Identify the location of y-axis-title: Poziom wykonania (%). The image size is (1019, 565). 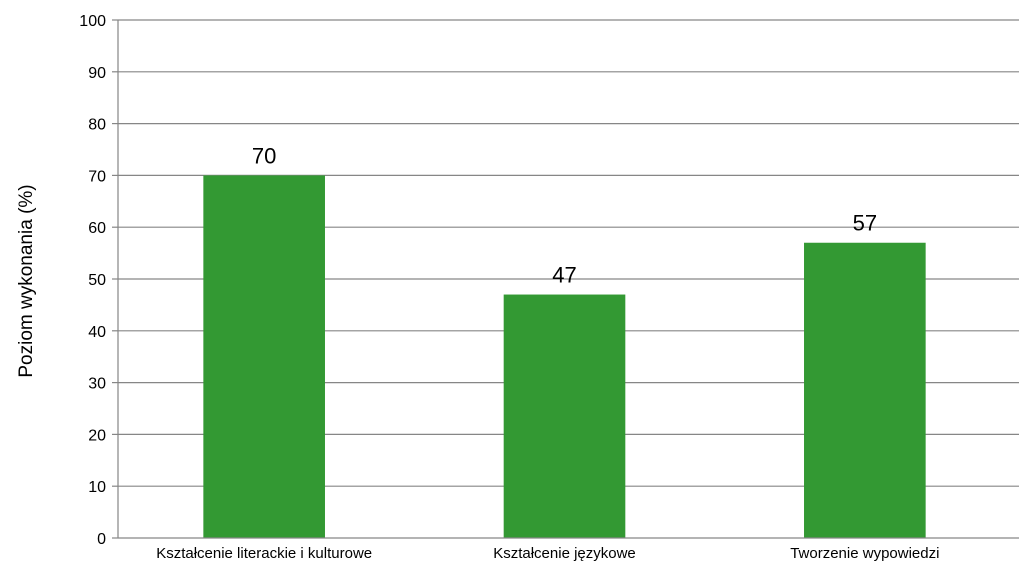
(26, 280).